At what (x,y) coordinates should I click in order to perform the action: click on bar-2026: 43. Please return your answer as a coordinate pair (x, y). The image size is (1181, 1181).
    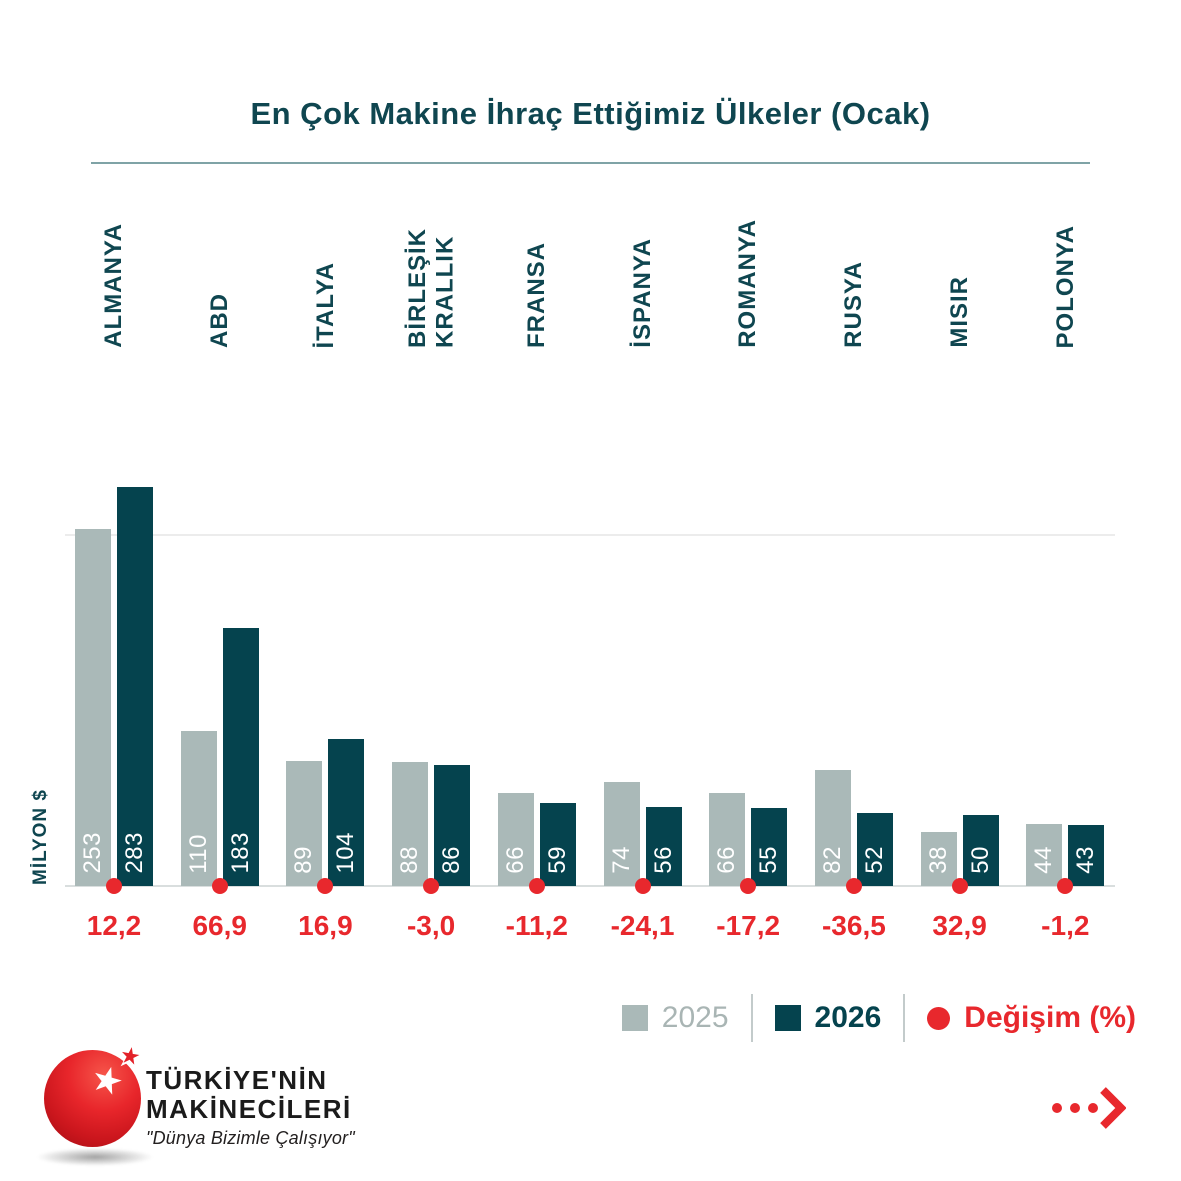
    Looking at the image, I should click on (1086, 855).